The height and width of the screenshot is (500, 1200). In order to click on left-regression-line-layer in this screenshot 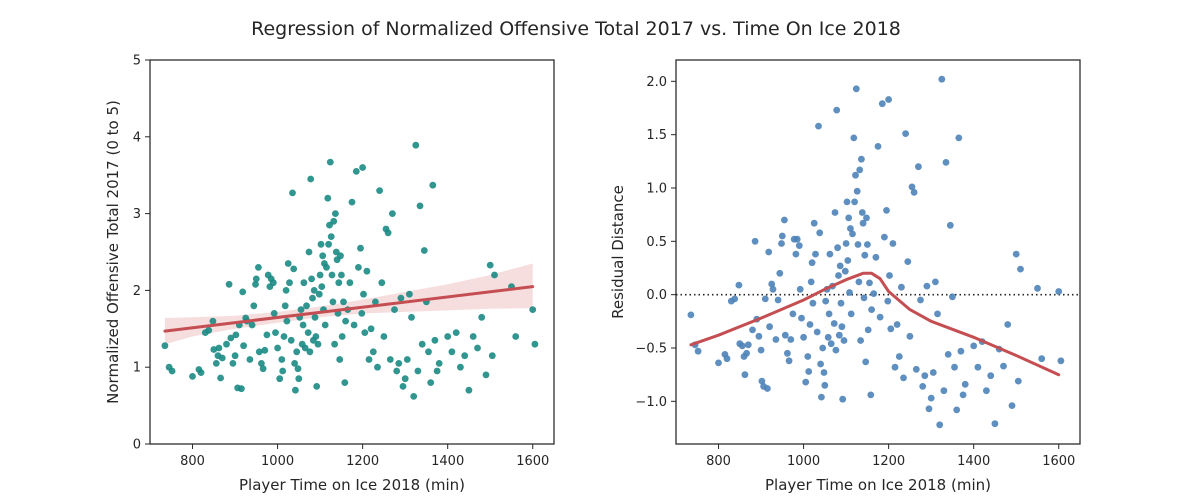, I will do `click(349, 309)`.